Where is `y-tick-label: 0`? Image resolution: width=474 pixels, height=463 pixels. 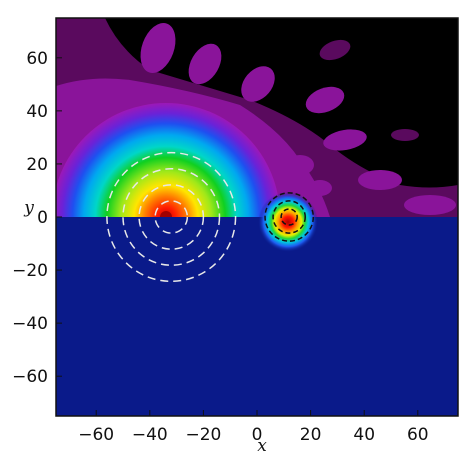 y-tick-label: 0 is located at coordinates (42, 218).